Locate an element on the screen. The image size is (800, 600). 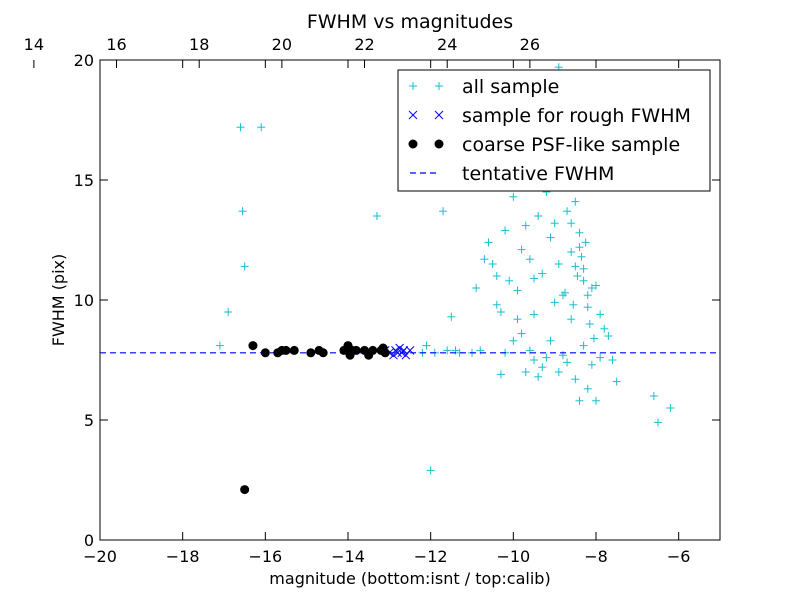
legend-marker-1-a-b is located at coordinates (413, 115).